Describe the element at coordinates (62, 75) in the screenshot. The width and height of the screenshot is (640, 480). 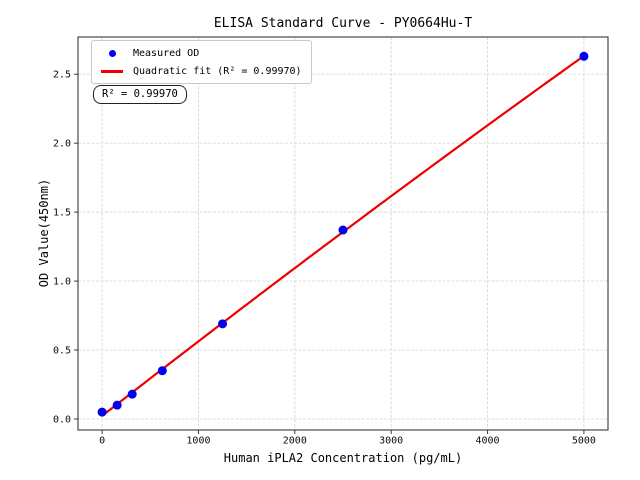
I see `y-tick-label: 2.5` at that location.